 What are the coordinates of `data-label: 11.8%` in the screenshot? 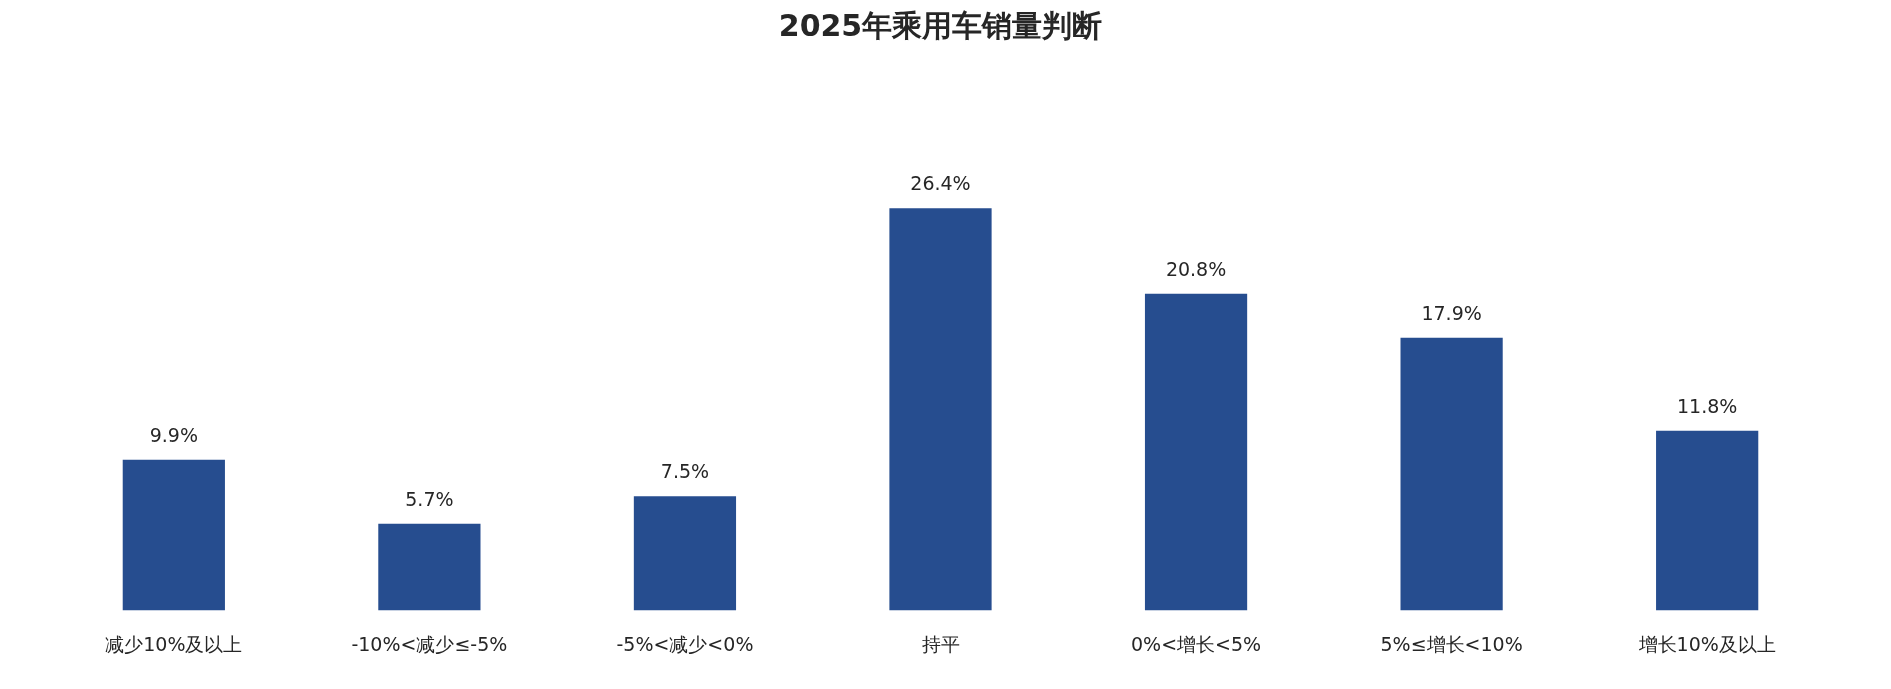 It's located at (1707, 405).